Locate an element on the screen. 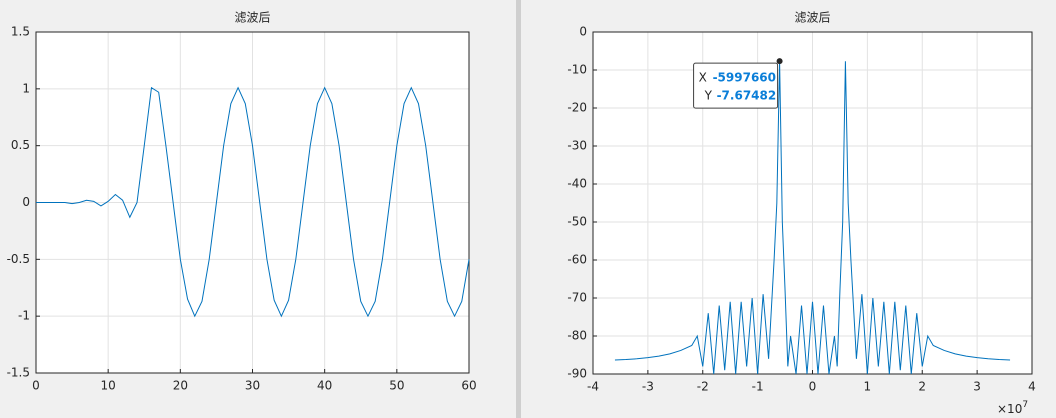 The image size is (1056, 418). y-tick-label: -30 is located at coordinates (577, 146).